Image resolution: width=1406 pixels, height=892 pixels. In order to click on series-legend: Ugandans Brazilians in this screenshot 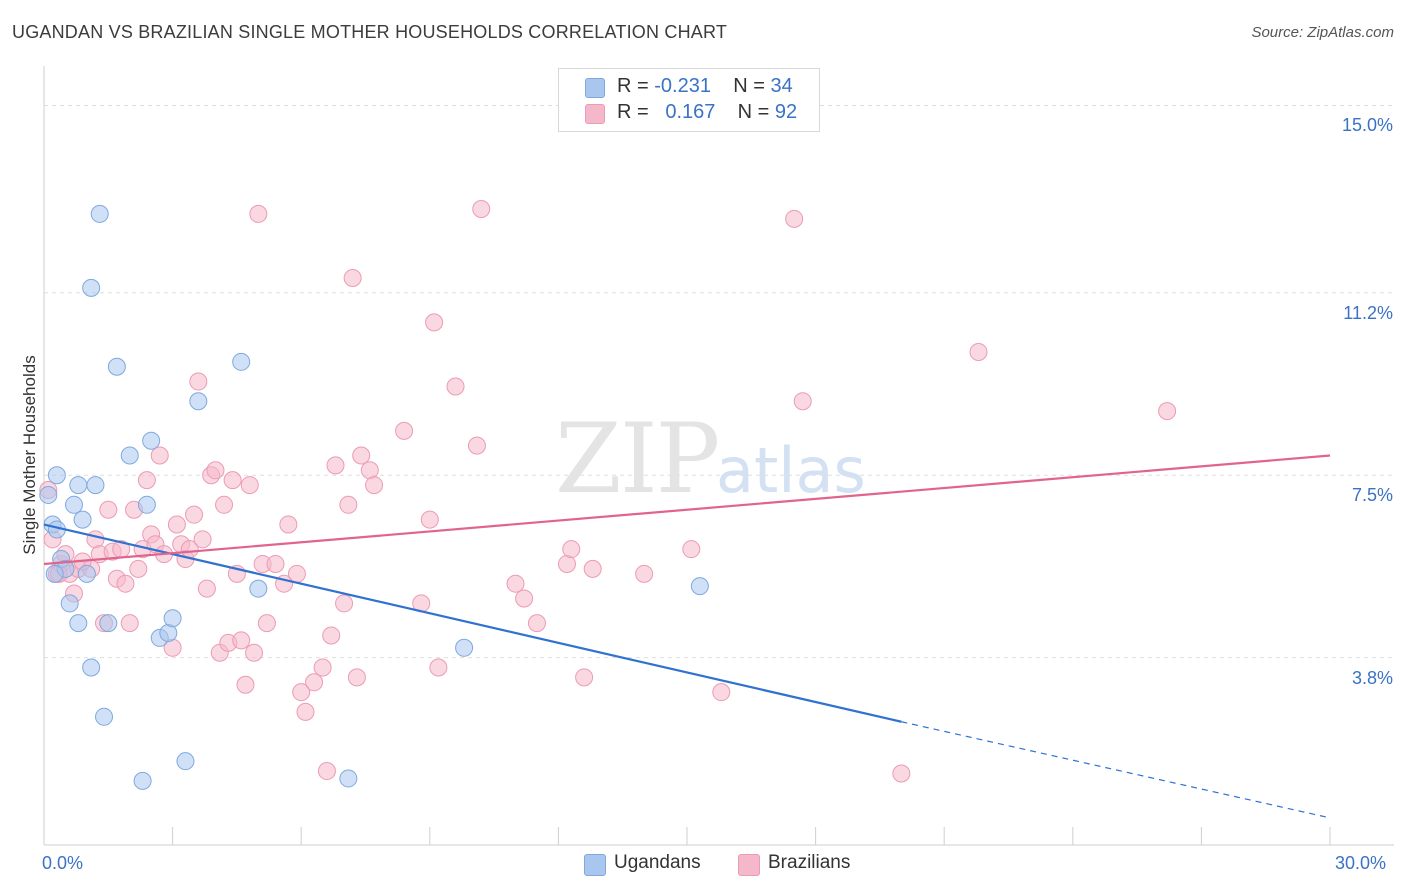, I will do `click(703, 865)`.